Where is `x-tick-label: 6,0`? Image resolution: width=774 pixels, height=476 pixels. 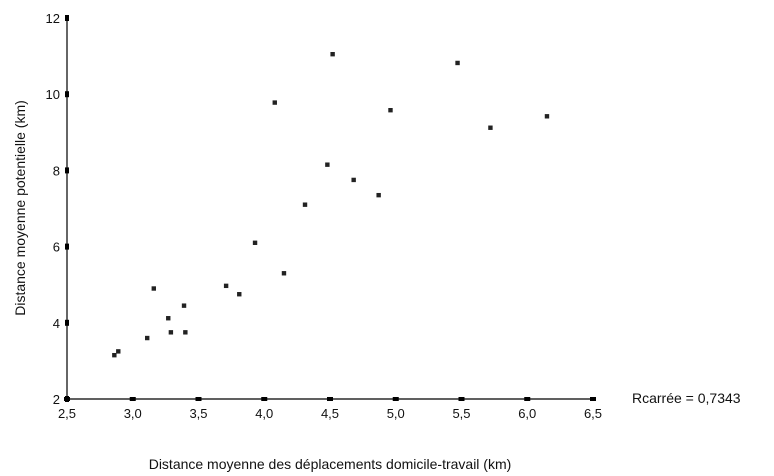
x-tick-label: 6,0 is located at coordinates (527, 413).